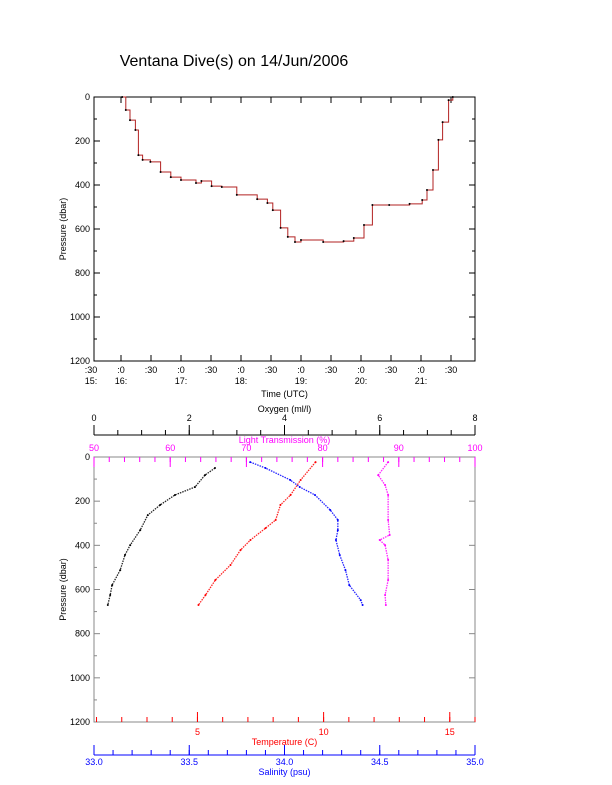  Describe the element at coordinates (288, 169) in the screenshot. I see `pressure-trace-line` at that location.